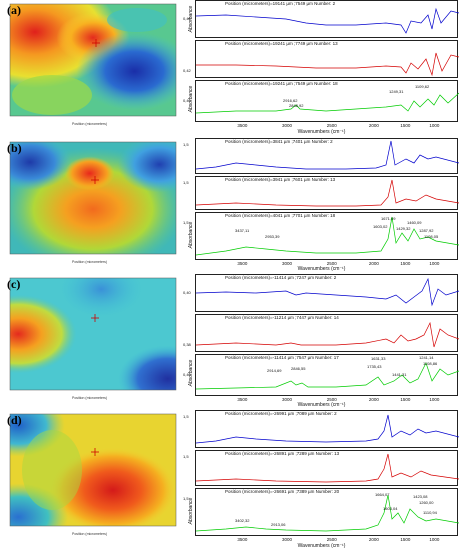  Describe the element at coordinates (93, 198) in the screenshot. I see `heatmap-b` at that location.